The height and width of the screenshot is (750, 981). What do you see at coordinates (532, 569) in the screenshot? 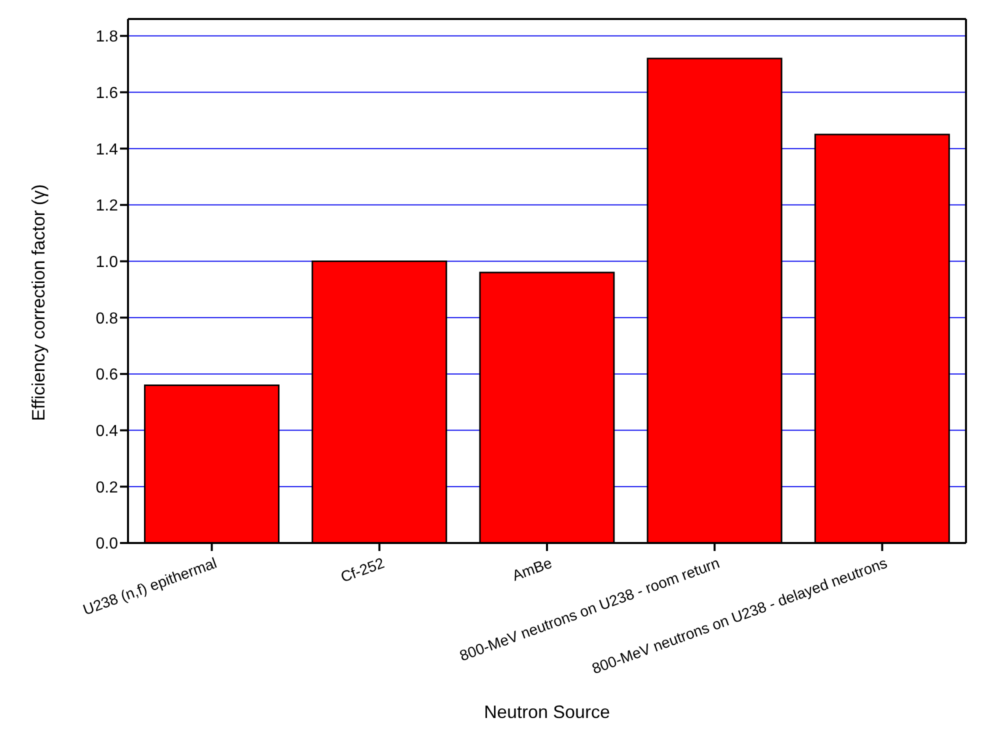
I see `x-tick-label: AmBe` at bounding box center [532, 569].